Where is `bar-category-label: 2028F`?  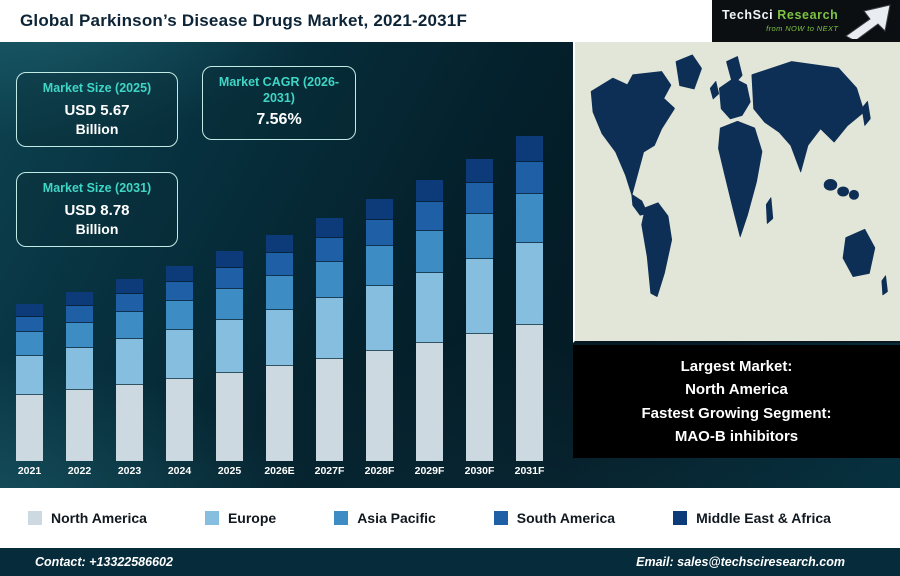 bar-category-label: 2028F is located at coordinates (379, 471).